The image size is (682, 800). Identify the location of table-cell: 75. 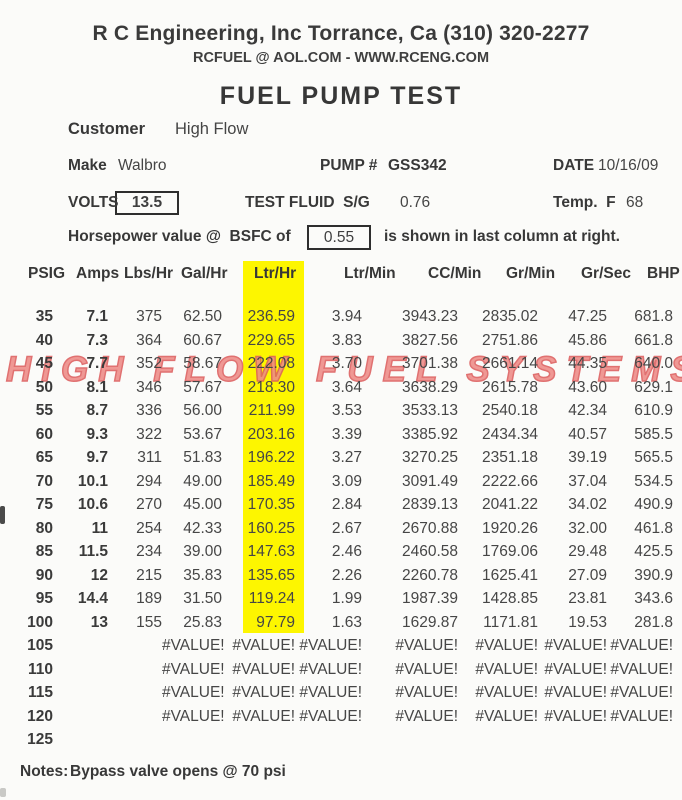
(44, 504).